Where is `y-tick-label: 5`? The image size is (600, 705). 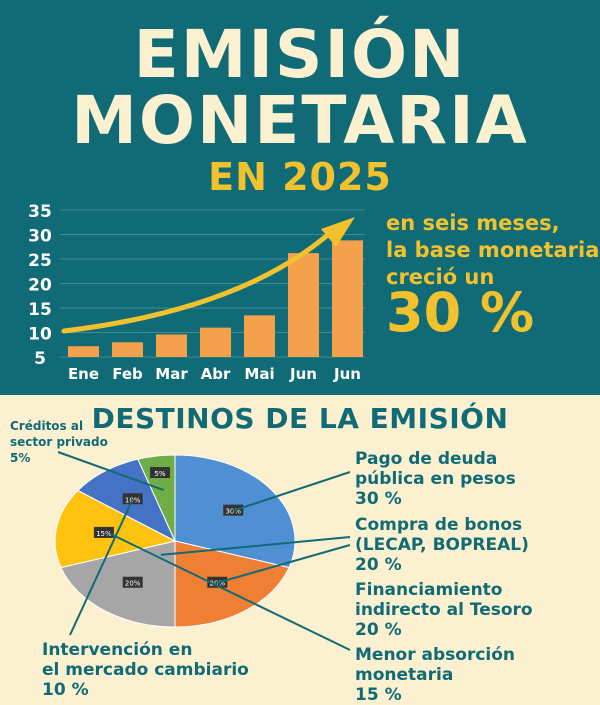 y-tick-label: 5 is located at coordinates (40, 359).